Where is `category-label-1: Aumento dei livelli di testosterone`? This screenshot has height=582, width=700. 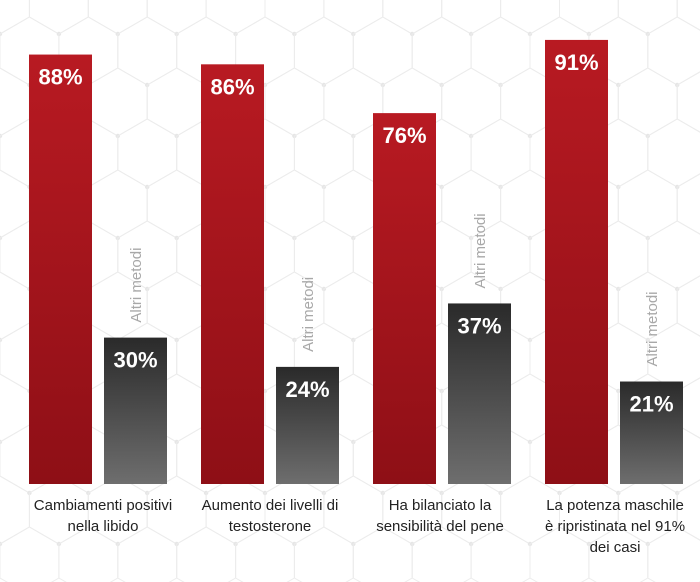 category-label-1: Aumento dei livelli di testosterone is located at coordinates (270, 516).